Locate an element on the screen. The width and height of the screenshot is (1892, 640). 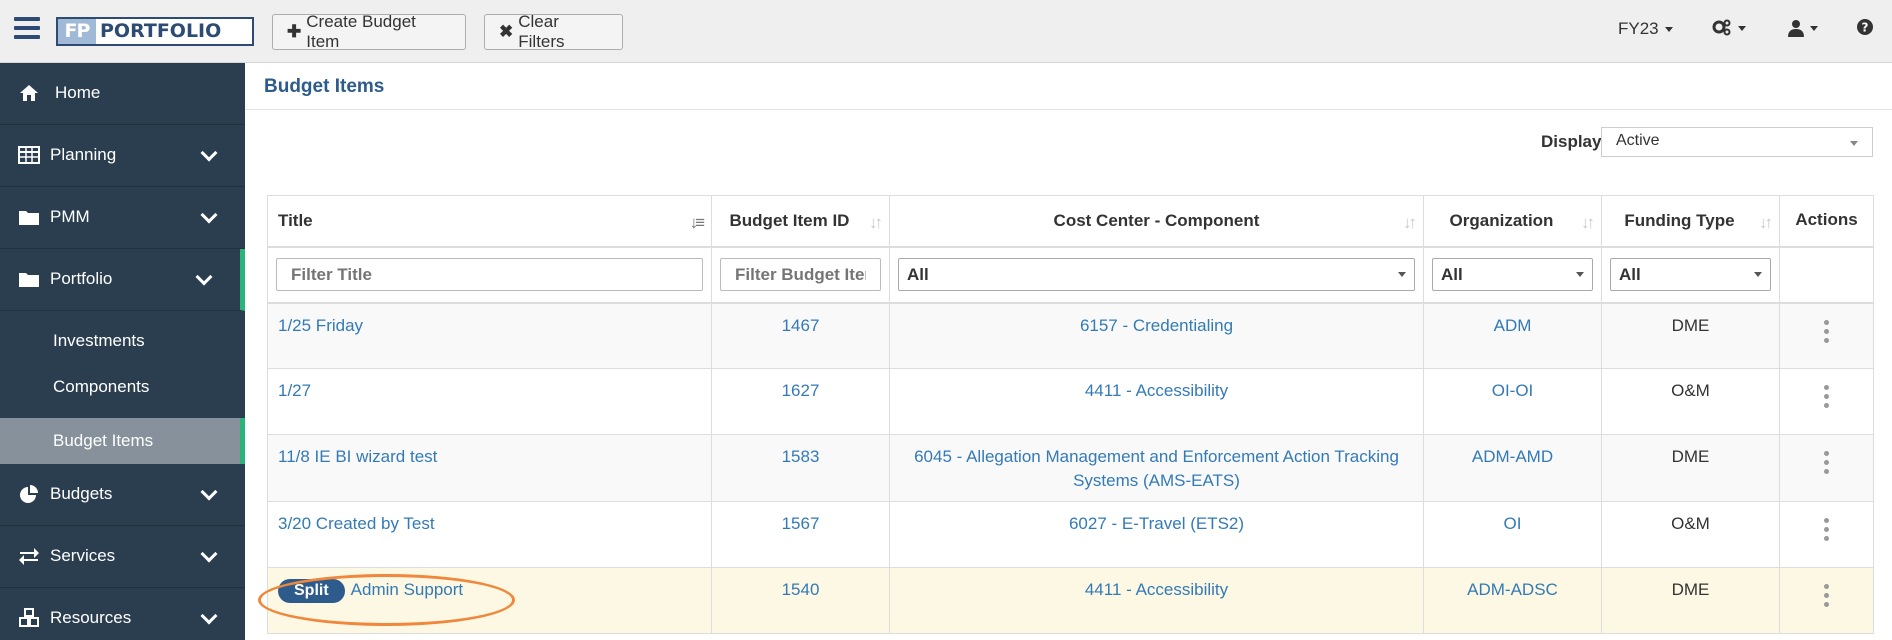
id-cell: 1627 is located at coordinates (800, 401).